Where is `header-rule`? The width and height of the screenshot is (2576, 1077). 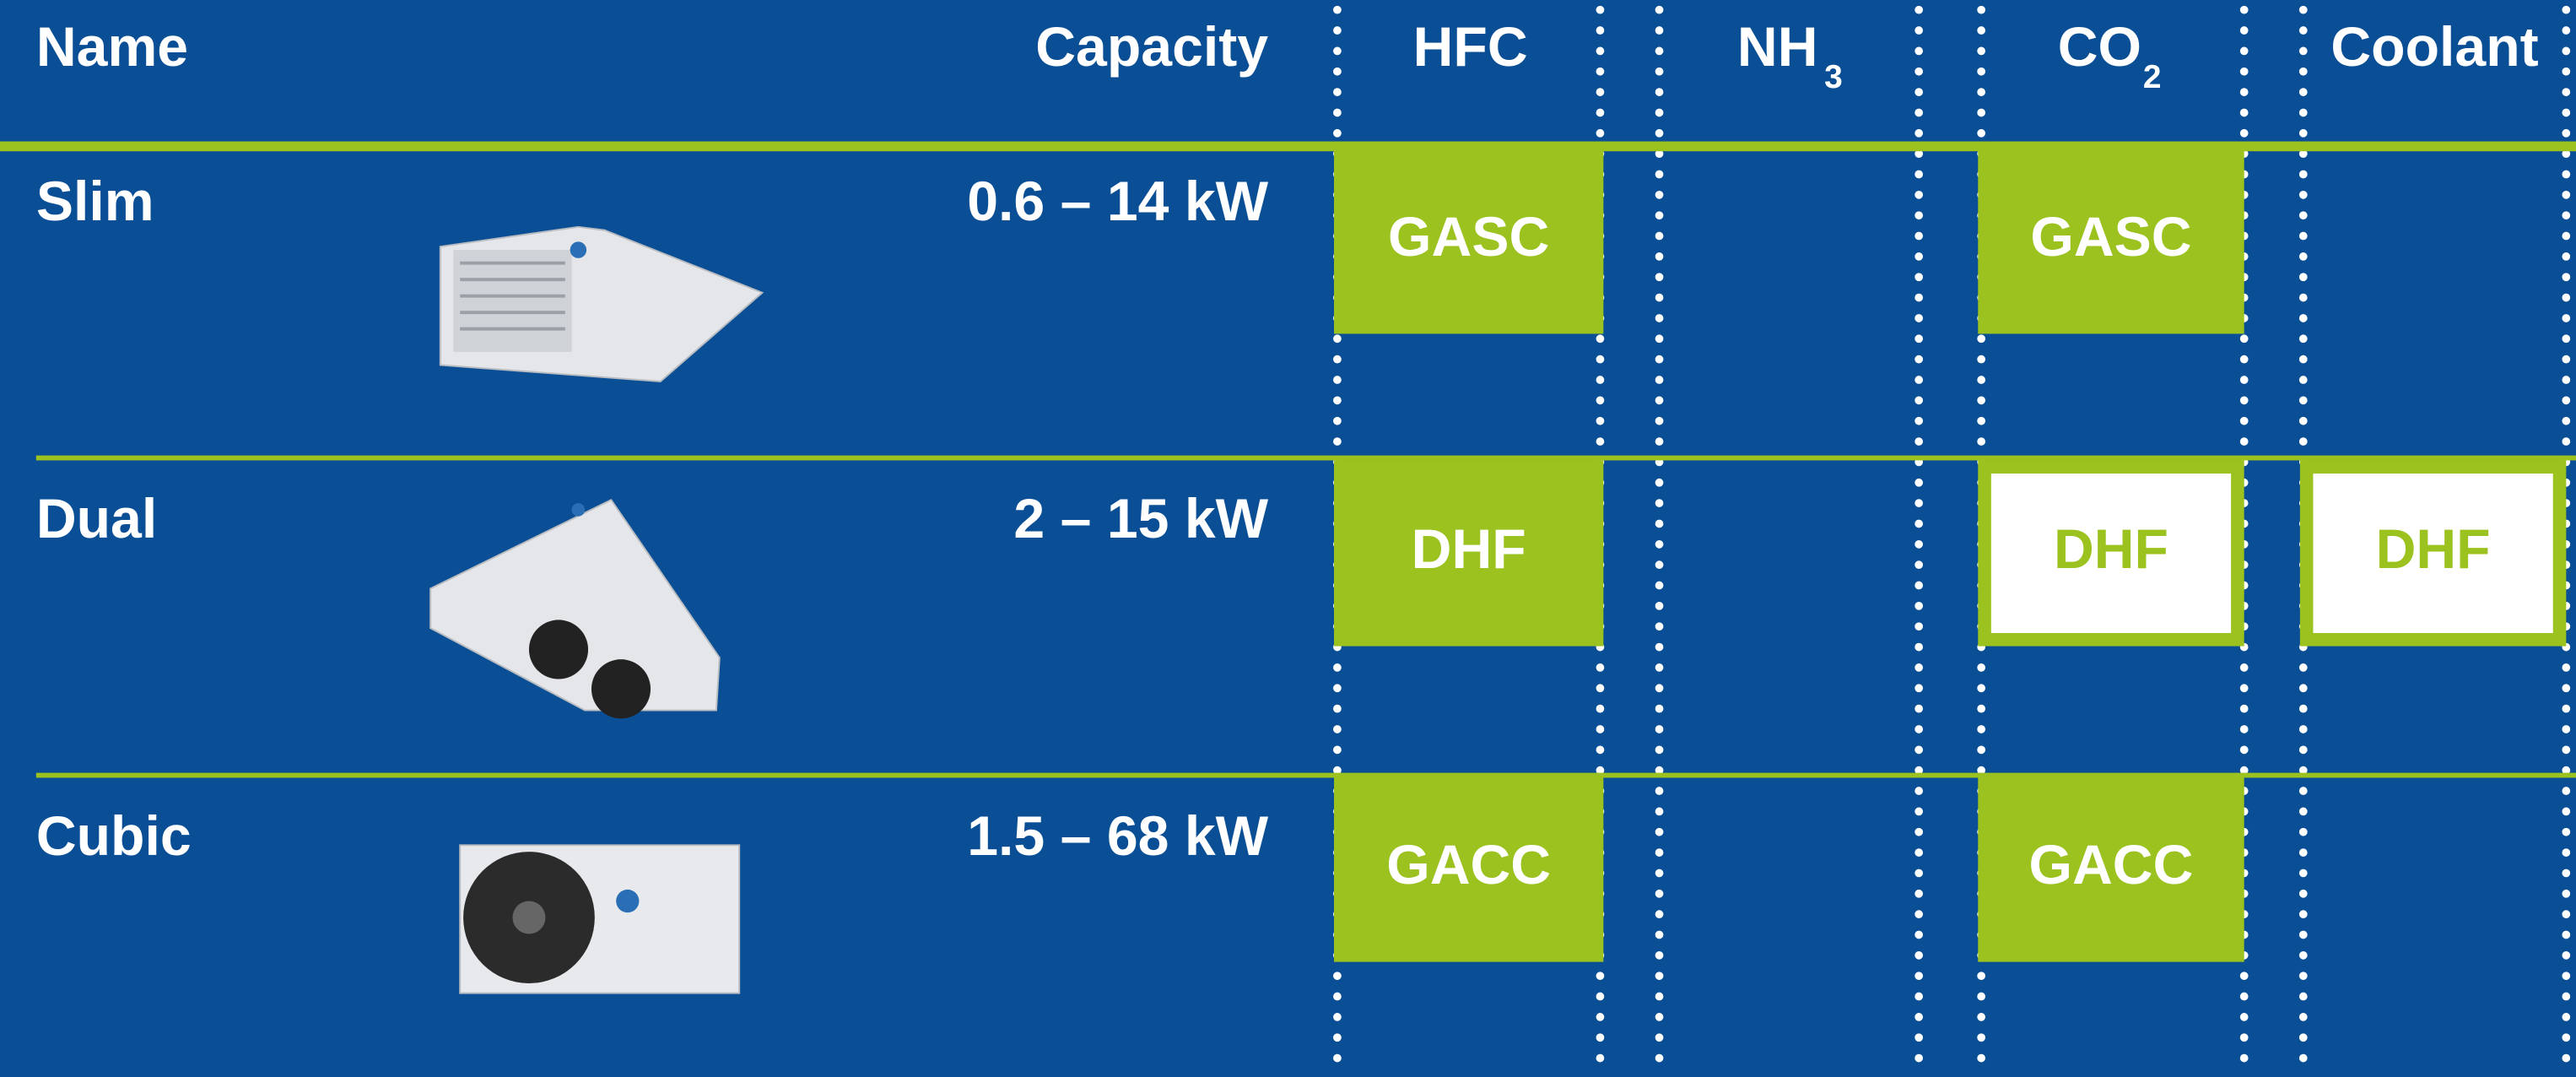 header-rule is located at coordinates (1288, 146).